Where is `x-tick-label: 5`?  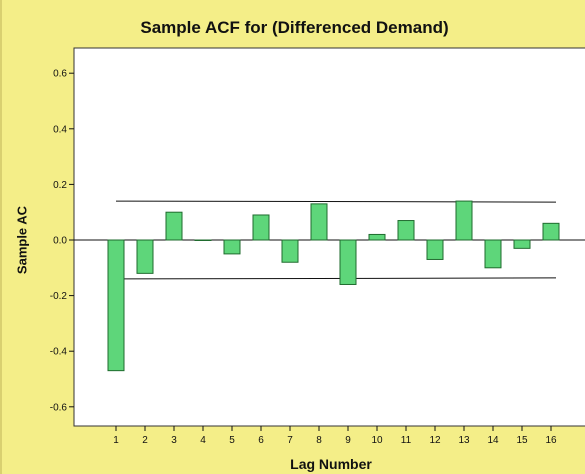 x-tick-label: 5 is located at coordinates (232, 440).